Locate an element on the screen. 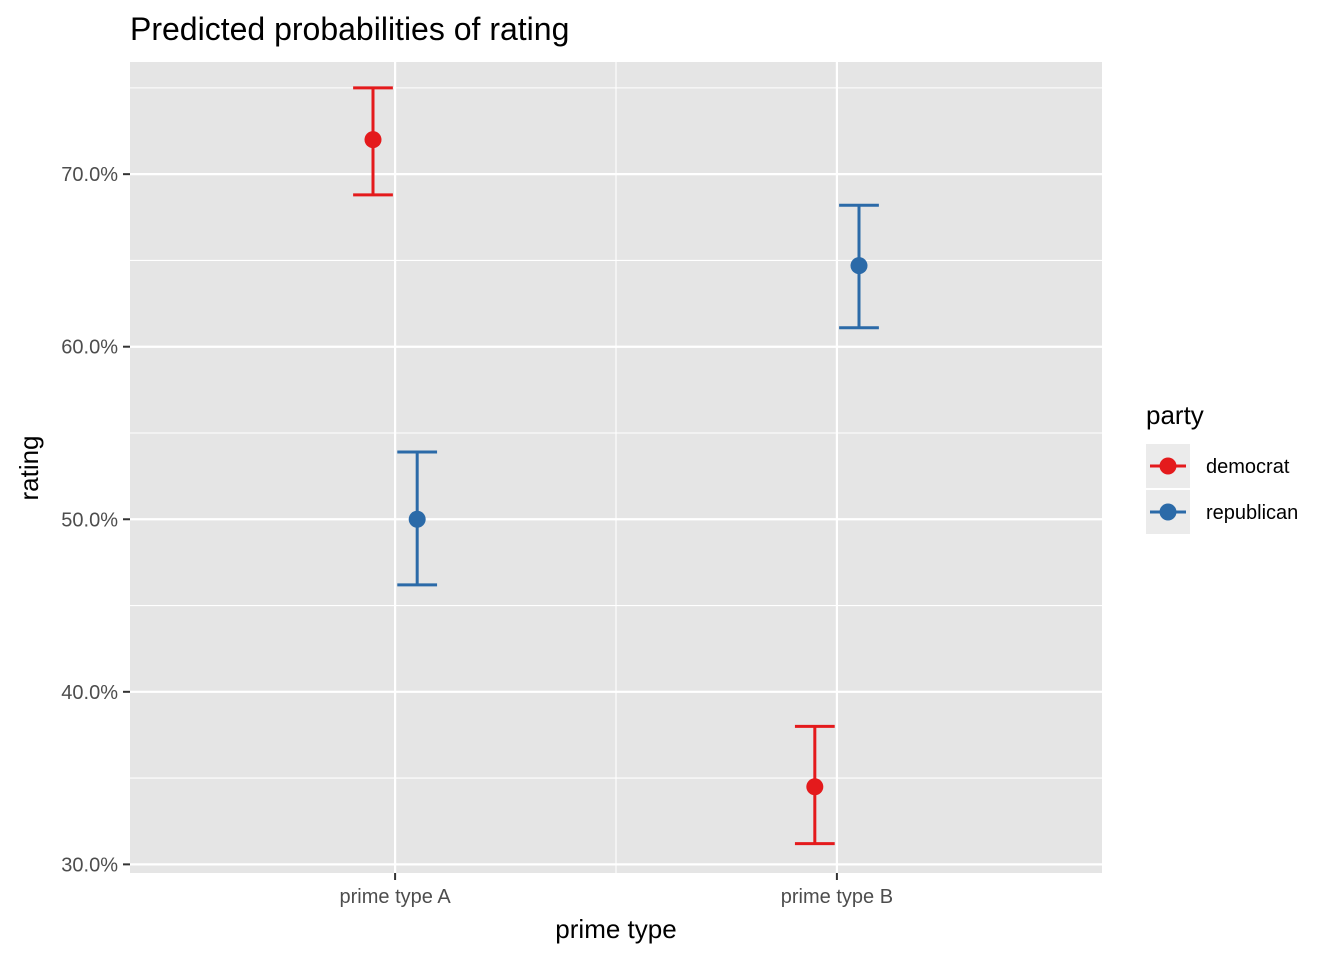 This screenshot has height=960, width=1344. x-tick-label: prime type A is located at coordinates (396, 897).